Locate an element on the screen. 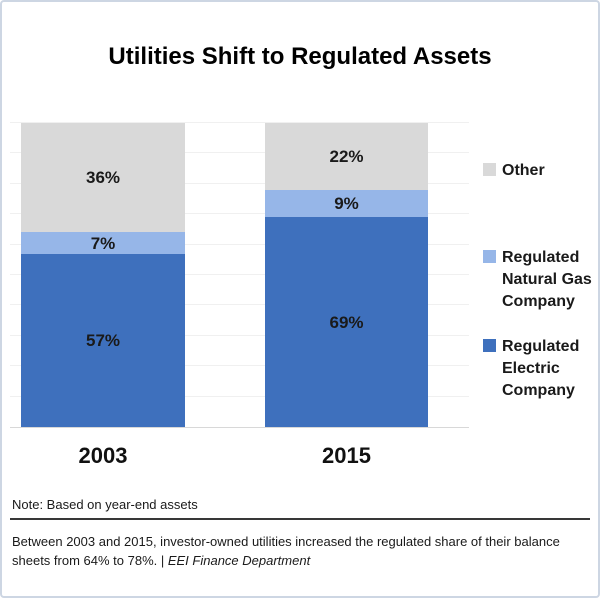 The image size is (600, 598). segment-regulated-natural-gas-company-2003: 7% is located at coordinates (103, 243).